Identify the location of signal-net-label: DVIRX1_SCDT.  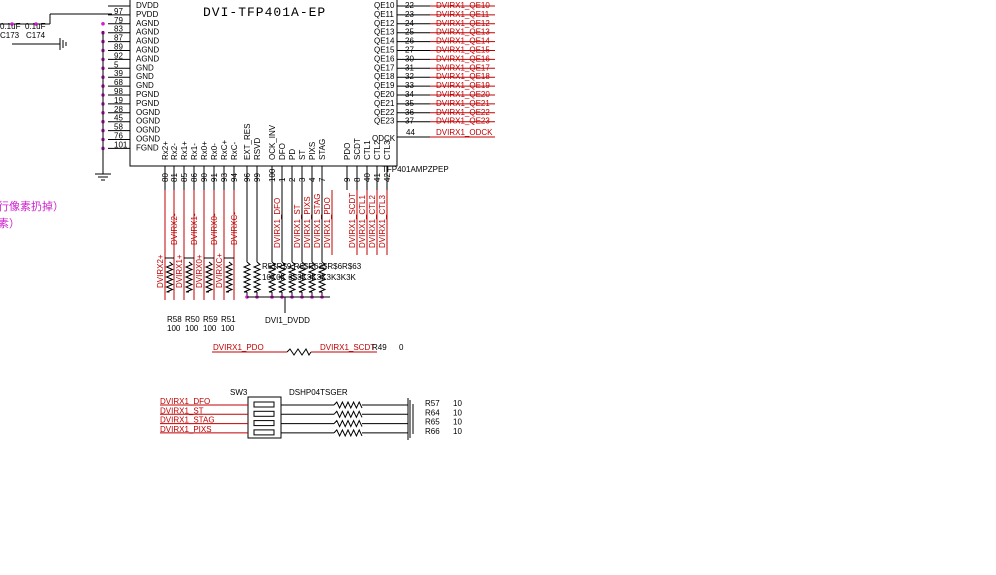
(352, 220).